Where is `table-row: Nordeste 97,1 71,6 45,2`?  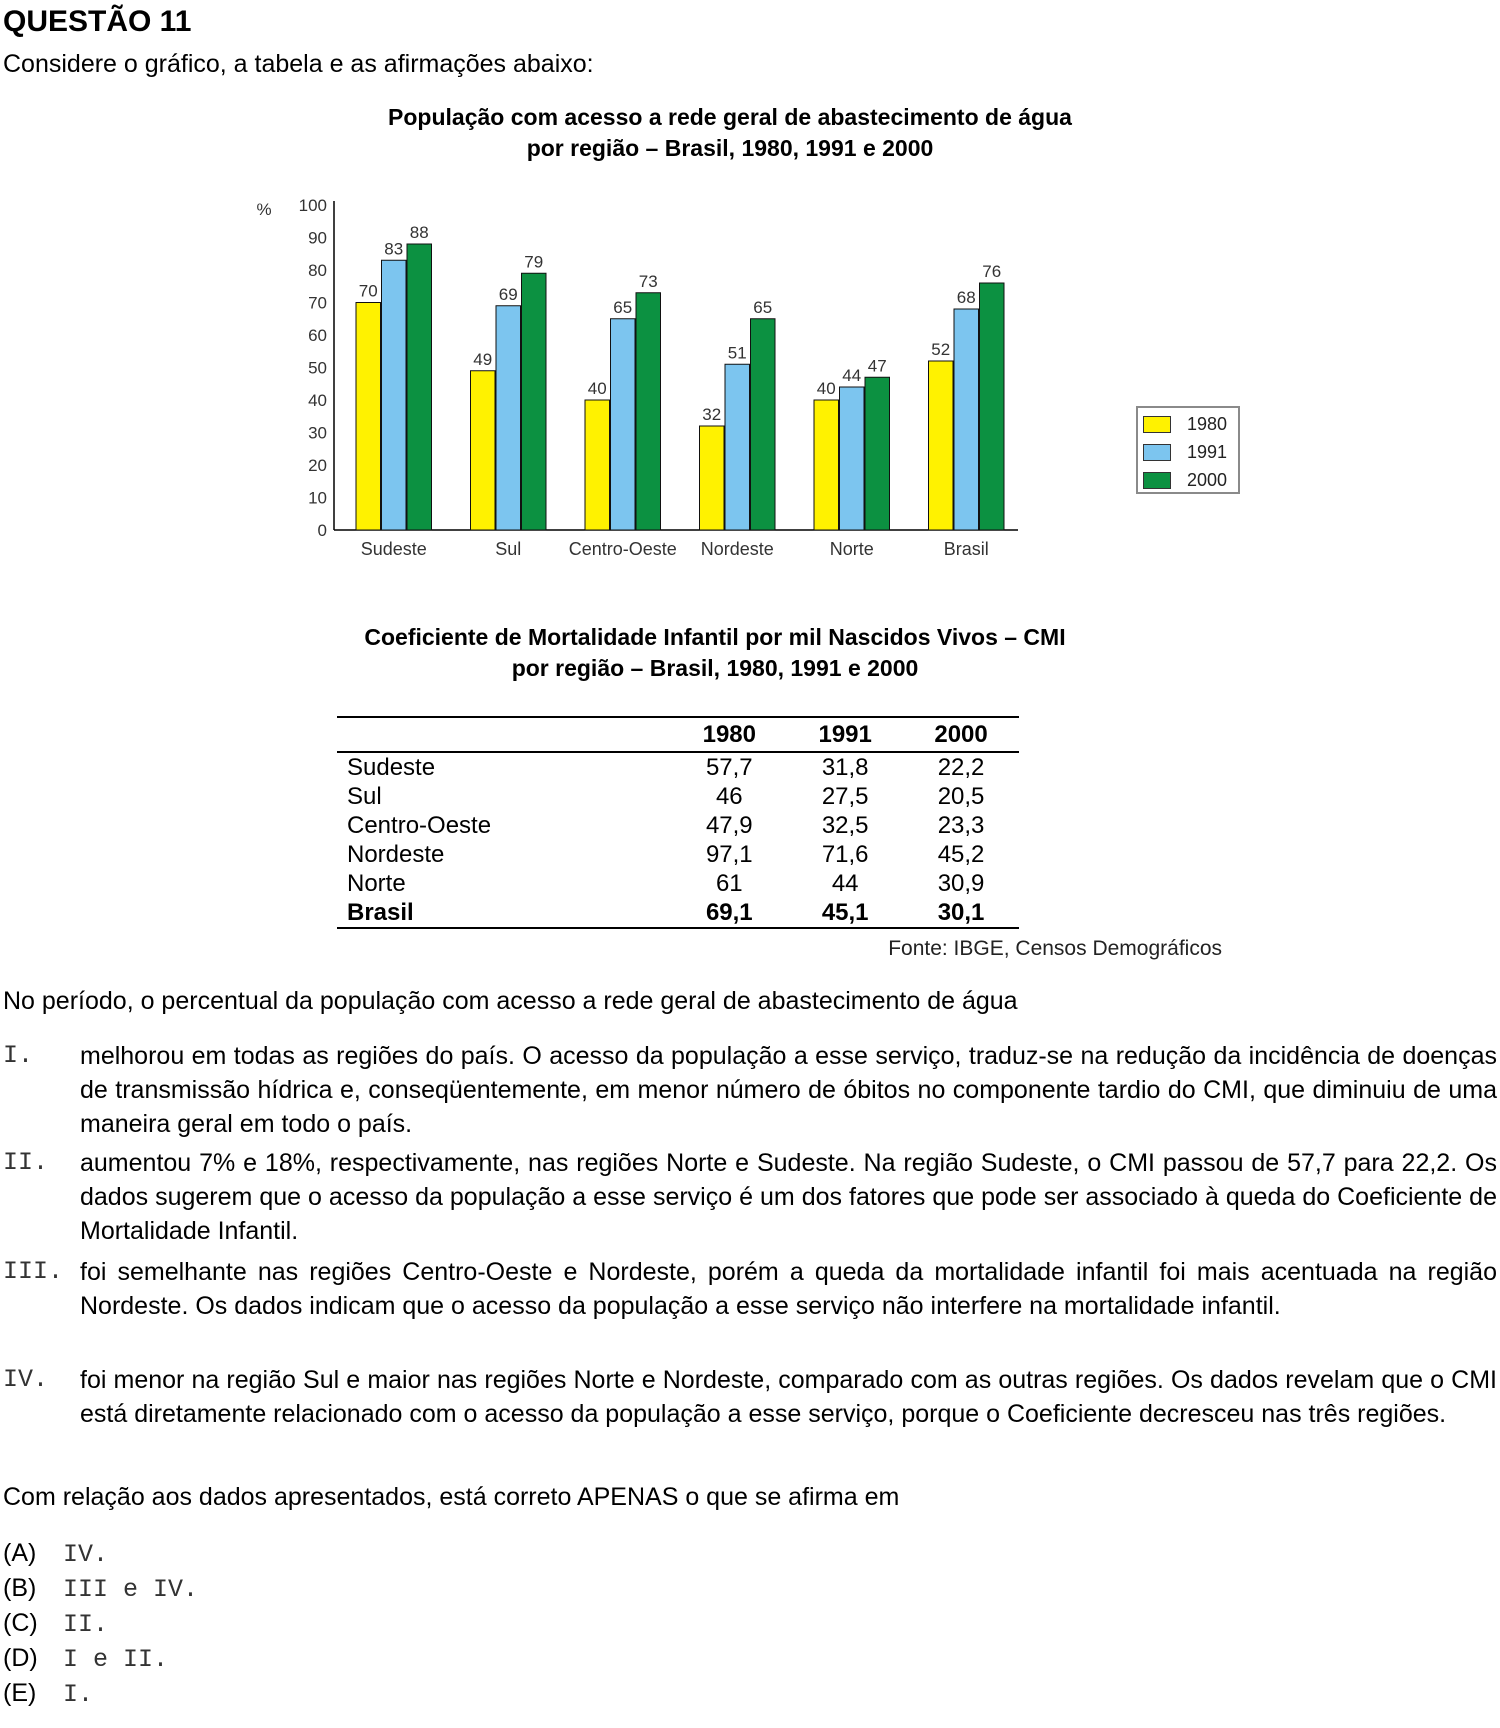 table-row: Nordeste 97,1 71,6 45,2 is located at coordinates (678, 854).